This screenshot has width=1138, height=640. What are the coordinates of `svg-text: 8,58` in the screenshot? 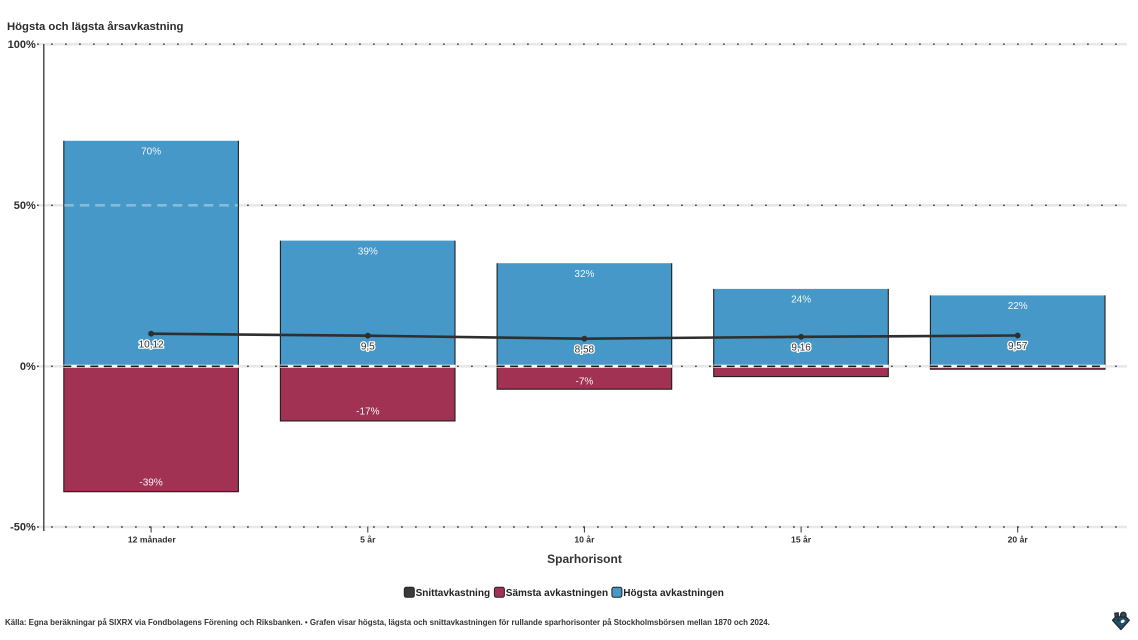 It's located at (585, 349).